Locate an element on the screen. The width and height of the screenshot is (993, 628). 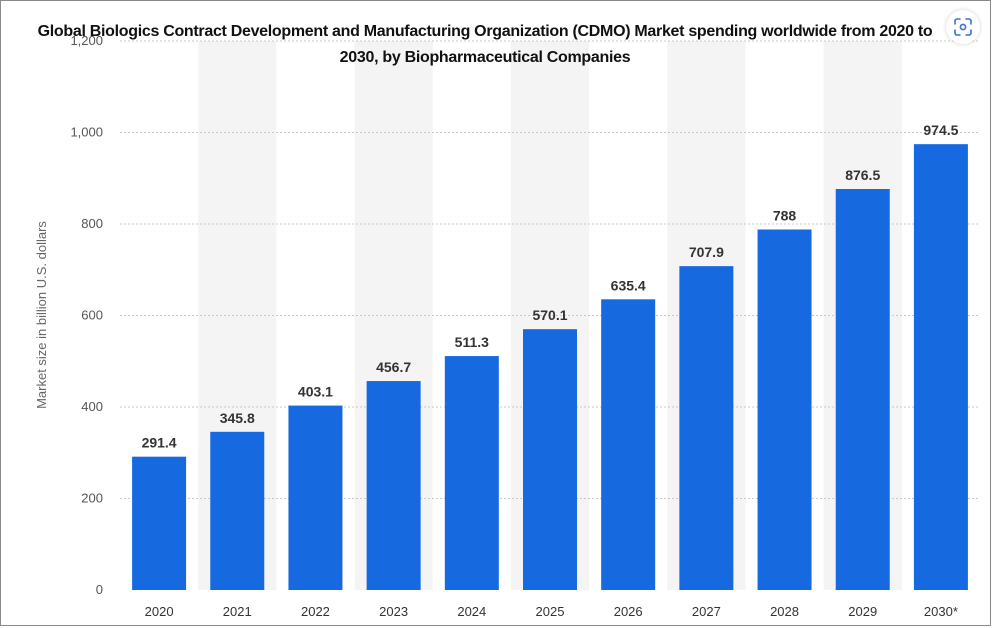
data-label: 876.5 is located at coordinates (862, 175).